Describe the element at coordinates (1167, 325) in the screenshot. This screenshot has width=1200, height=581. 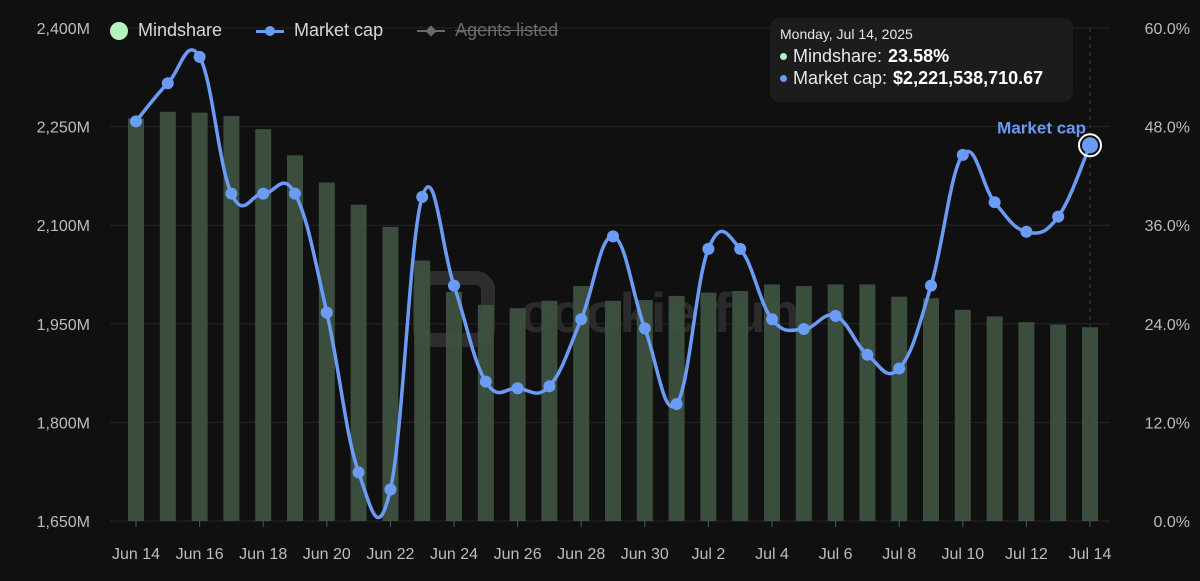
I see `y-right-tick-label: 24.0%` at that location.